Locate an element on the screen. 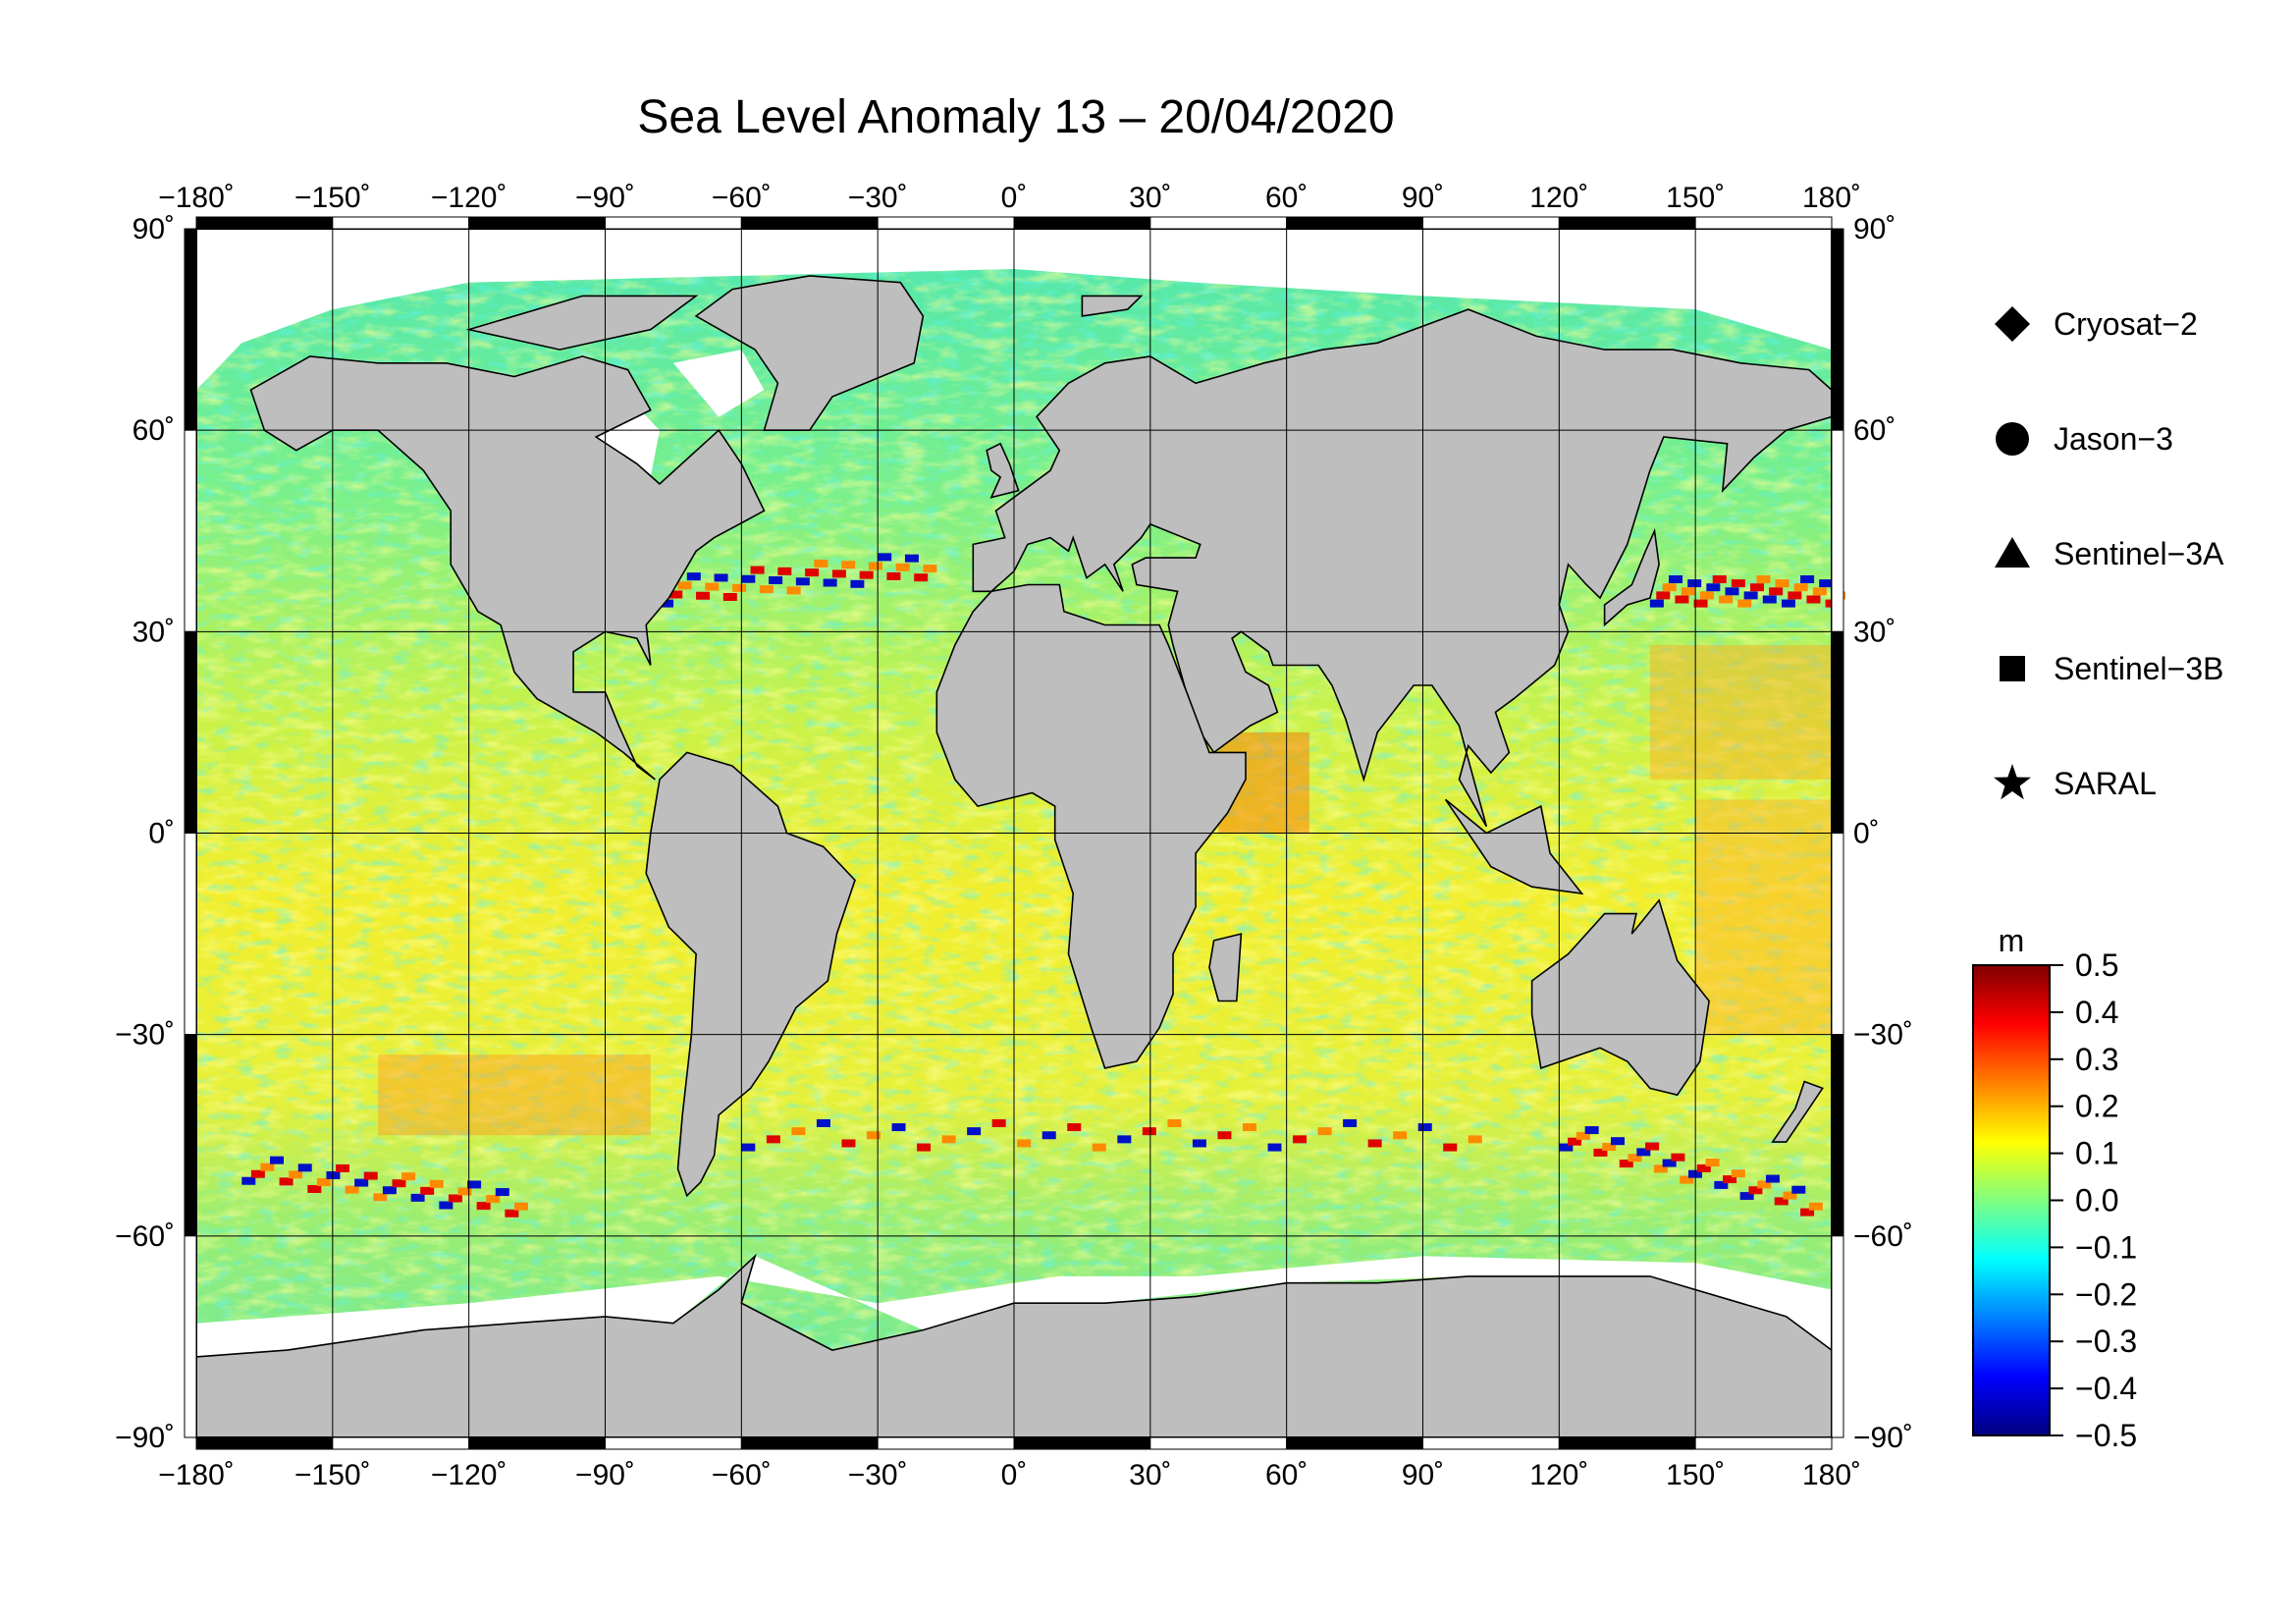  legend-item: Sentinel−3A is located at coordinates (2109, 554).